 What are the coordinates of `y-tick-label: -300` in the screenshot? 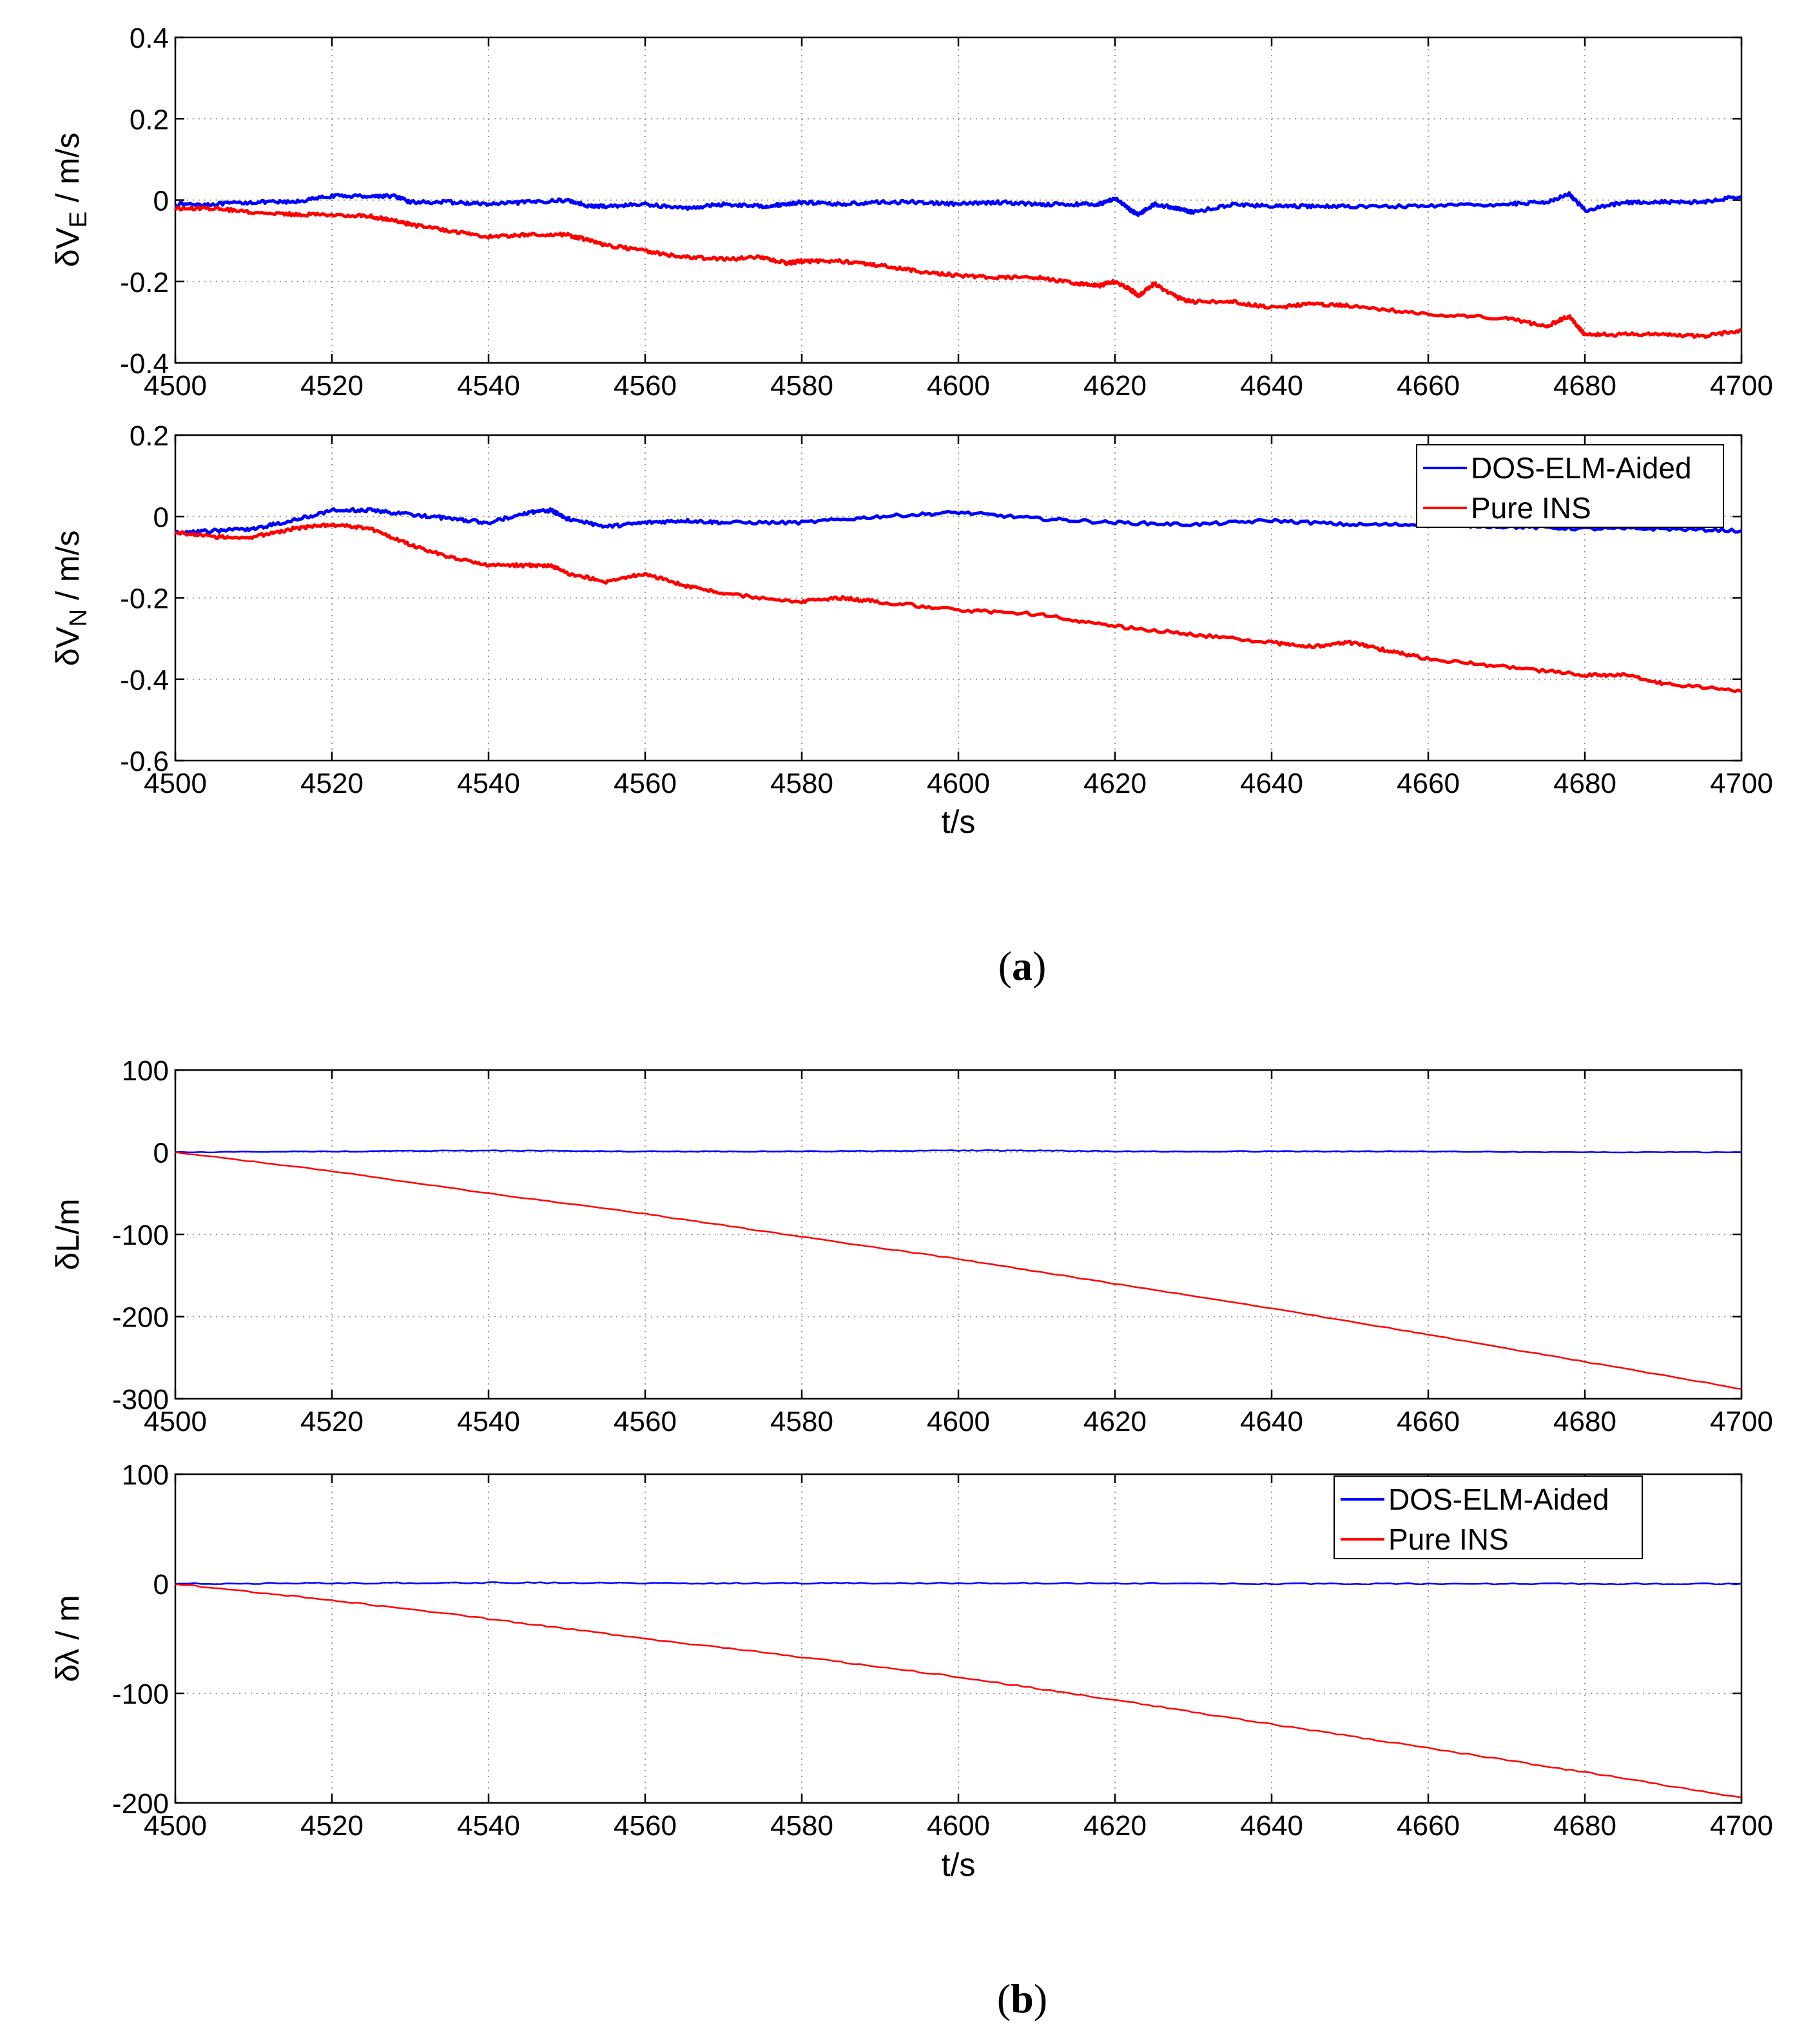 It's located at (140, 1400).